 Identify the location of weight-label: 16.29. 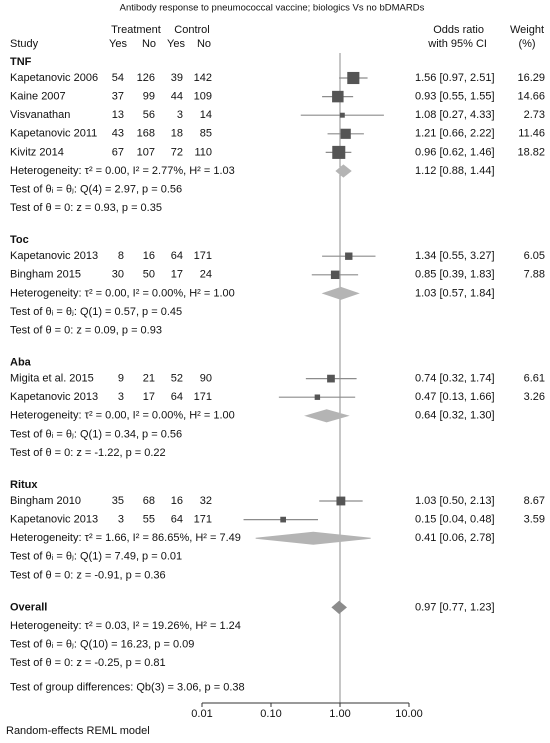
(531, 78).